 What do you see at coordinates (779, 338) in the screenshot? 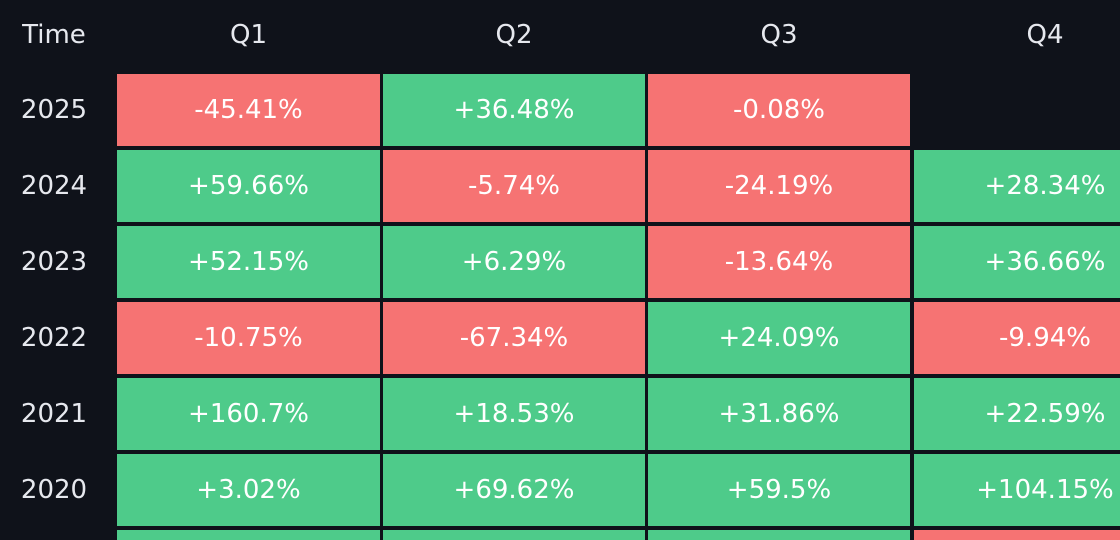
I see `return-cell-q3: +24.09%` at bounding box center [779, 338].